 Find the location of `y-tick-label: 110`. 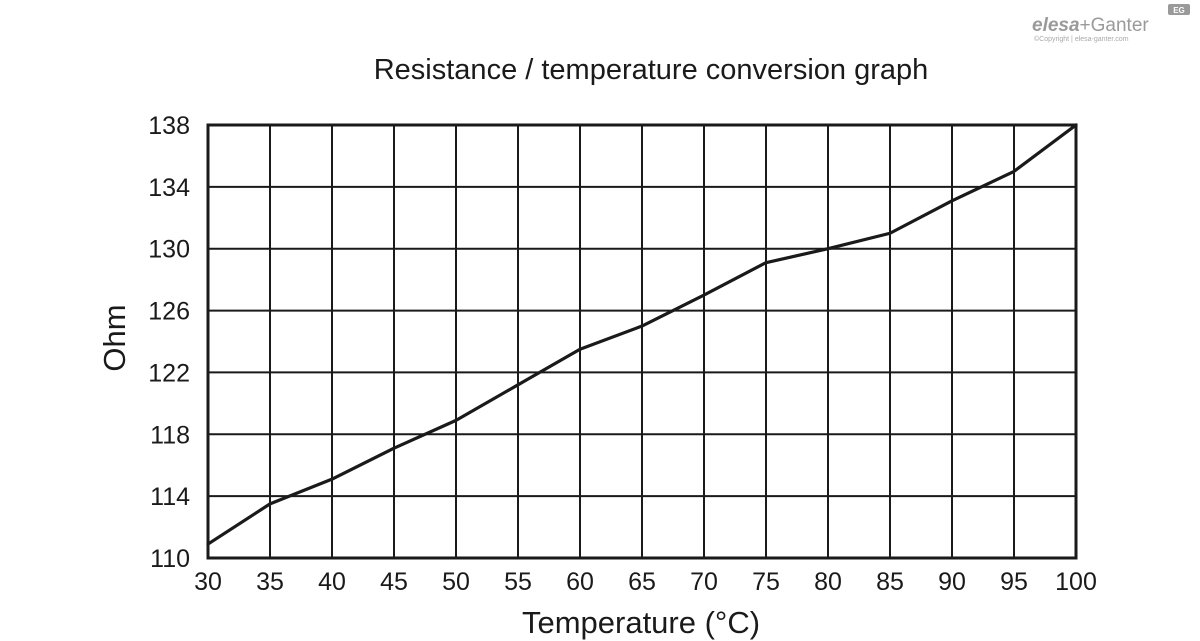

y-tick-label: 110 is located at coordinates (170, 559).